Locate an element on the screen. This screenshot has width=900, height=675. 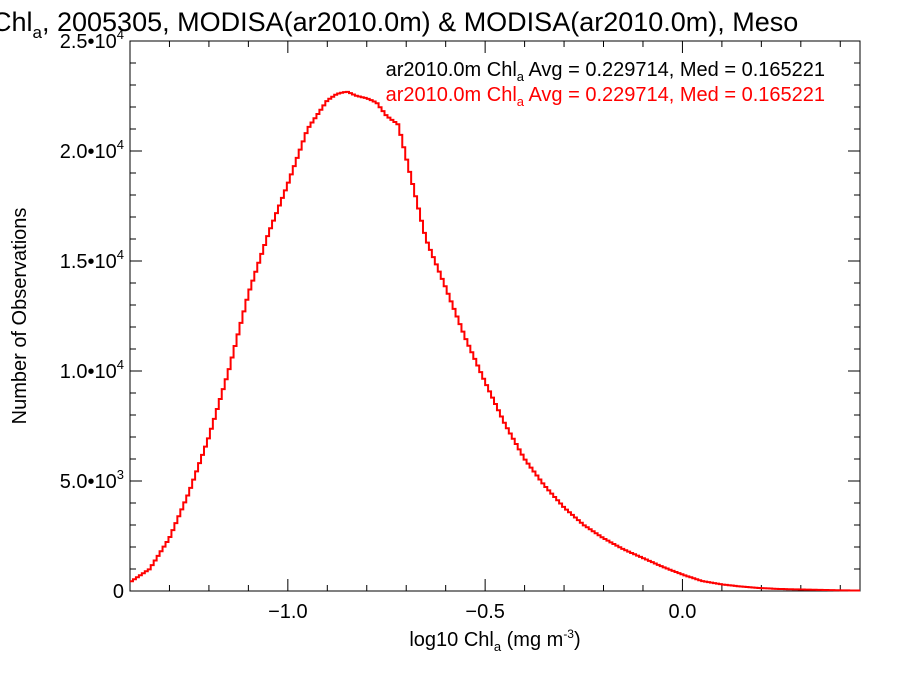
x-tick-label: −1.0 is located at coordinates (287, 612).